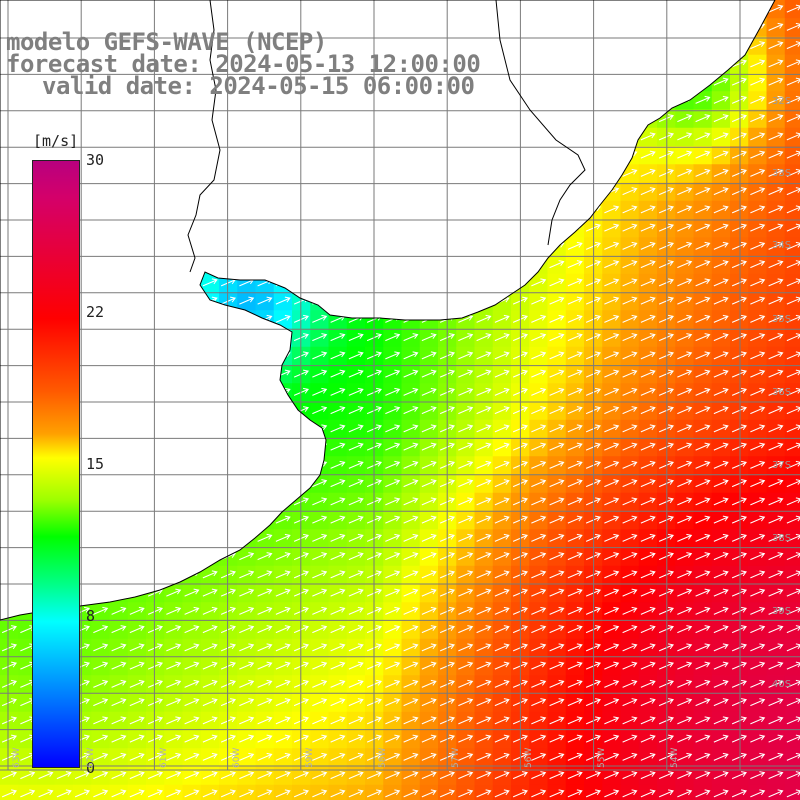 This screenshot has width=800, height=800. What do you see at coordinates (91, 757) in the screenshot?
I see `lon-label-62w: 62W` at bounding box center [91, 757].